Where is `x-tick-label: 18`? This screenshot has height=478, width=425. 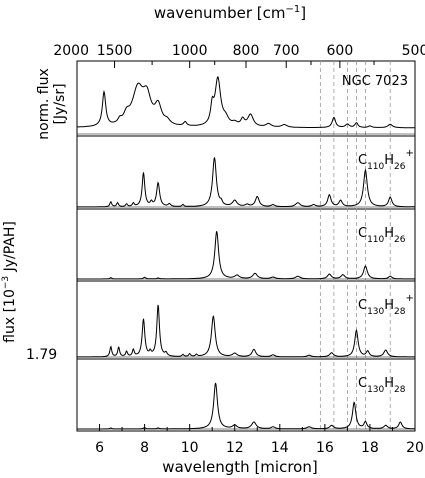 x-tick-label: 18 is located at coordinates (370, 448).